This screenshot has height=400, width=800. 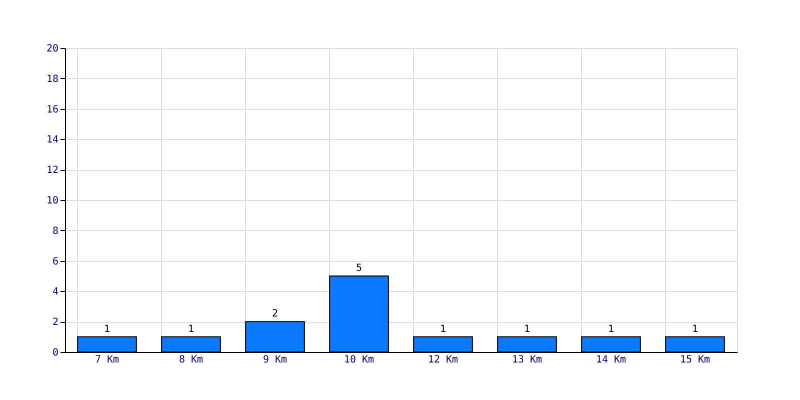 What do you see at coordinates (52, 140) in the screenshot?
I see `y-tick-label: 14` at bounding box center [52, 140].